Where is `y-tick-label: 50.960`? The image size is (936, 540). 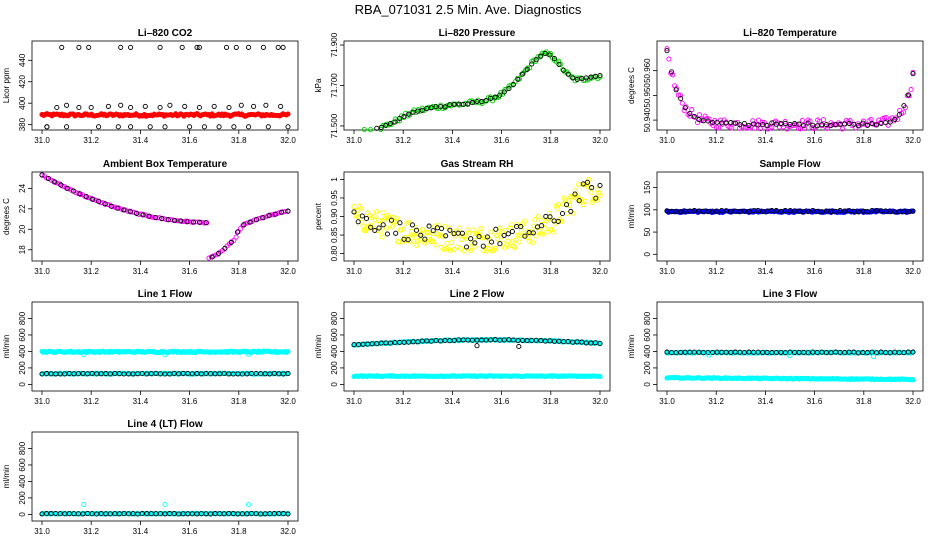
y-tick-label: 50.960 is located at coordinates (647, 70).